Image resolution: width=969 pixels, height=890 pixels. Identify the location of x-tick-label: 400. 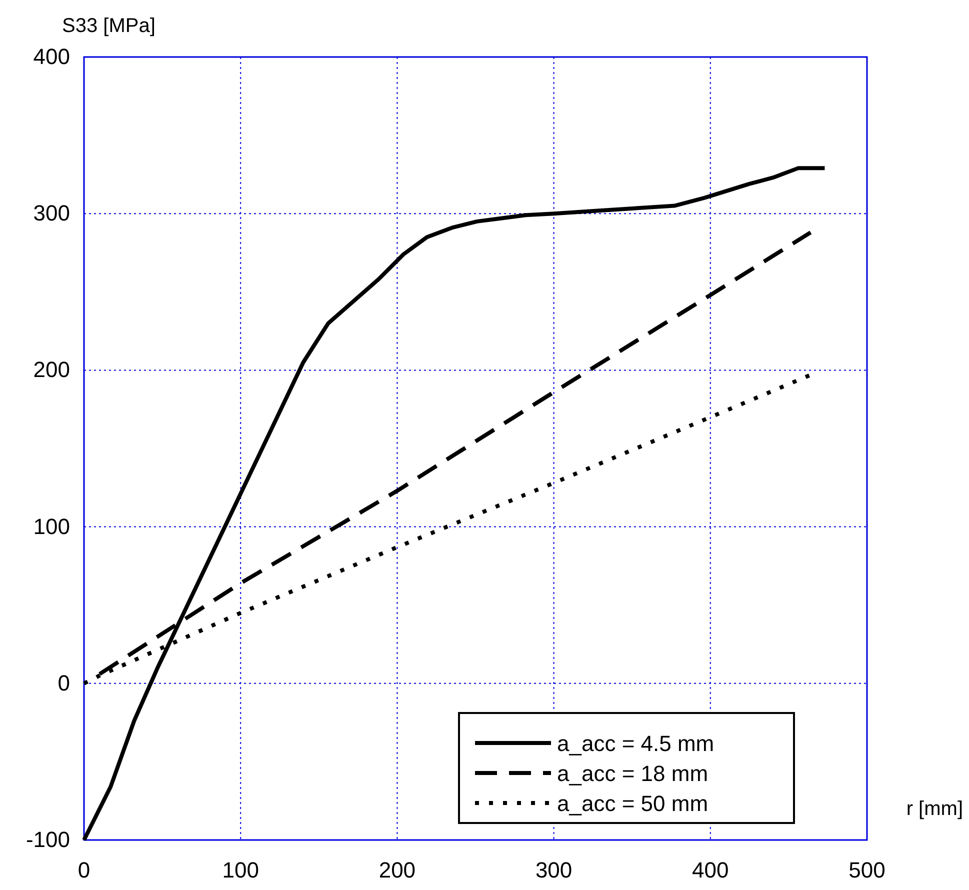
(710, 870).